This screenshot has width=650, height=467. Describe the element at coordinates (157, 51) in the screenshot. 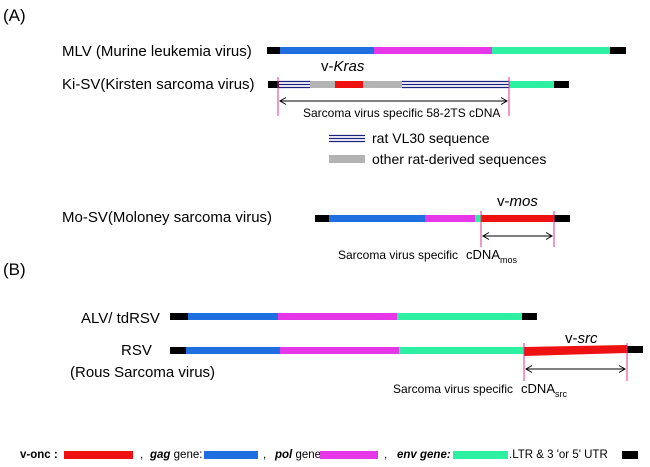

I see `mlv-label: MLV (Murine leukemia virus)` at that location.